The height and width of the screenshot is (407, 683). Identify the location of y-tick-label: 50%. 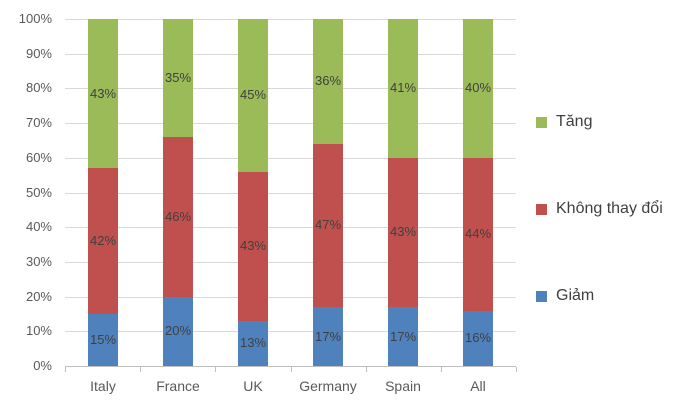
(38, 192).